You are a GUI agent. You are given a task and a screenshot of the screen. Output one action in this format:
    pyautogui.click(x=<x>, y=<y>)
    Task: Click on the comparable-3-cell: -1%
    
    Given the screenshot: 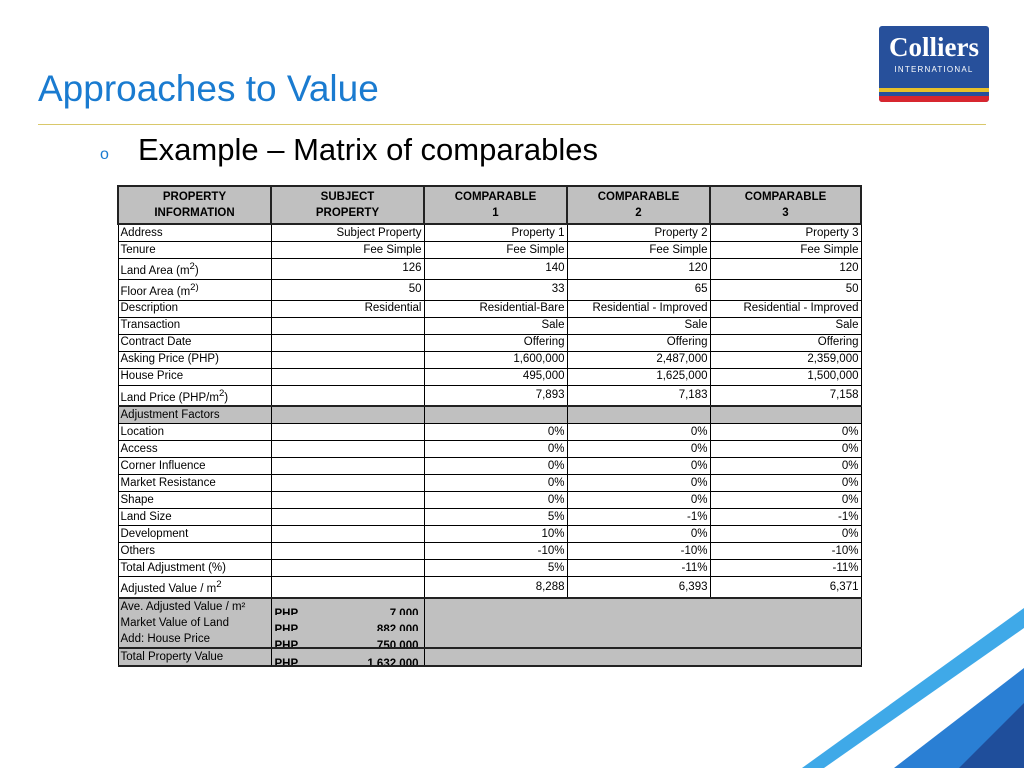 What is the action you would take?
    pyautogui.click(x=785, y=517)
    